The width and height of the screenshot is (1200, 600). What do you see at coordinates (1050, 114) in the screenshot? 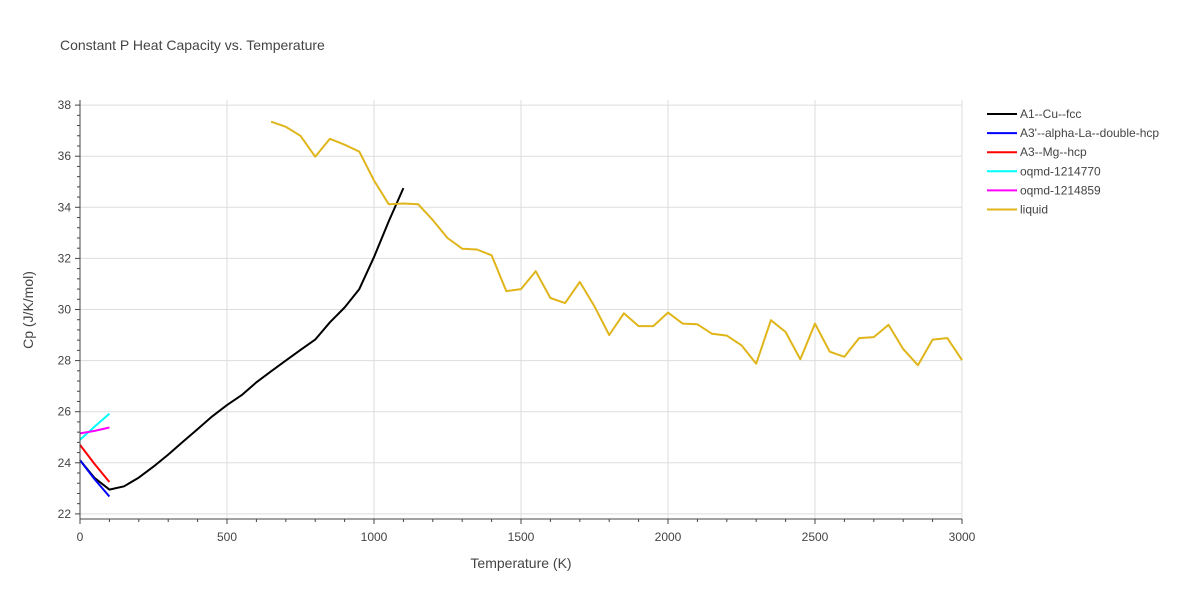
I see `legend-label: A1--Cu--fcc` at bounding box center [1050, 114].